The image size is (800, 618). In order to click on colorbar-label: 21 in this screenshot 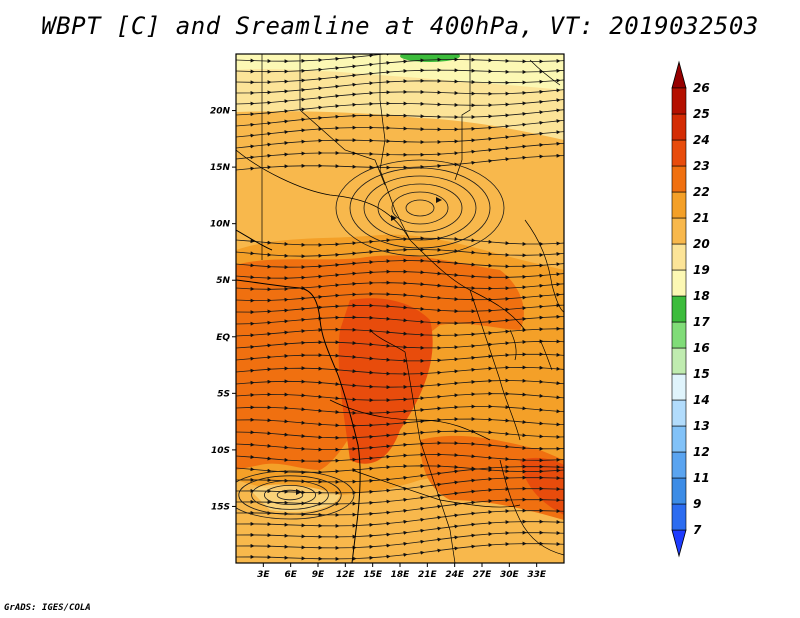, I will do `click(701, 218)`.